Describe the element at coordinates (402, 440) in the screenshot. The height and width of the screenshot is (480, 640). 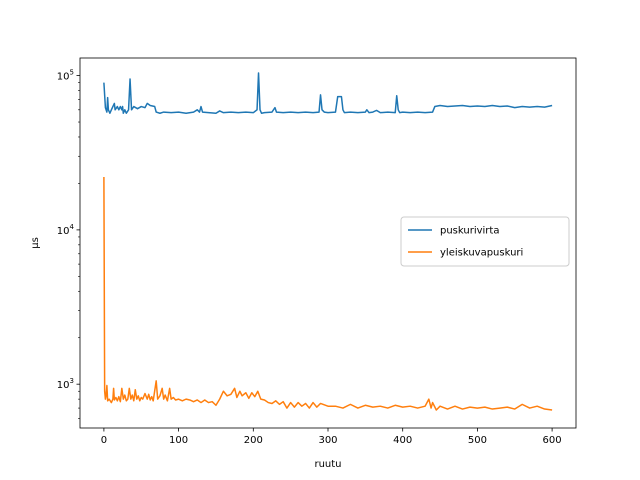
I see `x-tick-label: 400` at that location.